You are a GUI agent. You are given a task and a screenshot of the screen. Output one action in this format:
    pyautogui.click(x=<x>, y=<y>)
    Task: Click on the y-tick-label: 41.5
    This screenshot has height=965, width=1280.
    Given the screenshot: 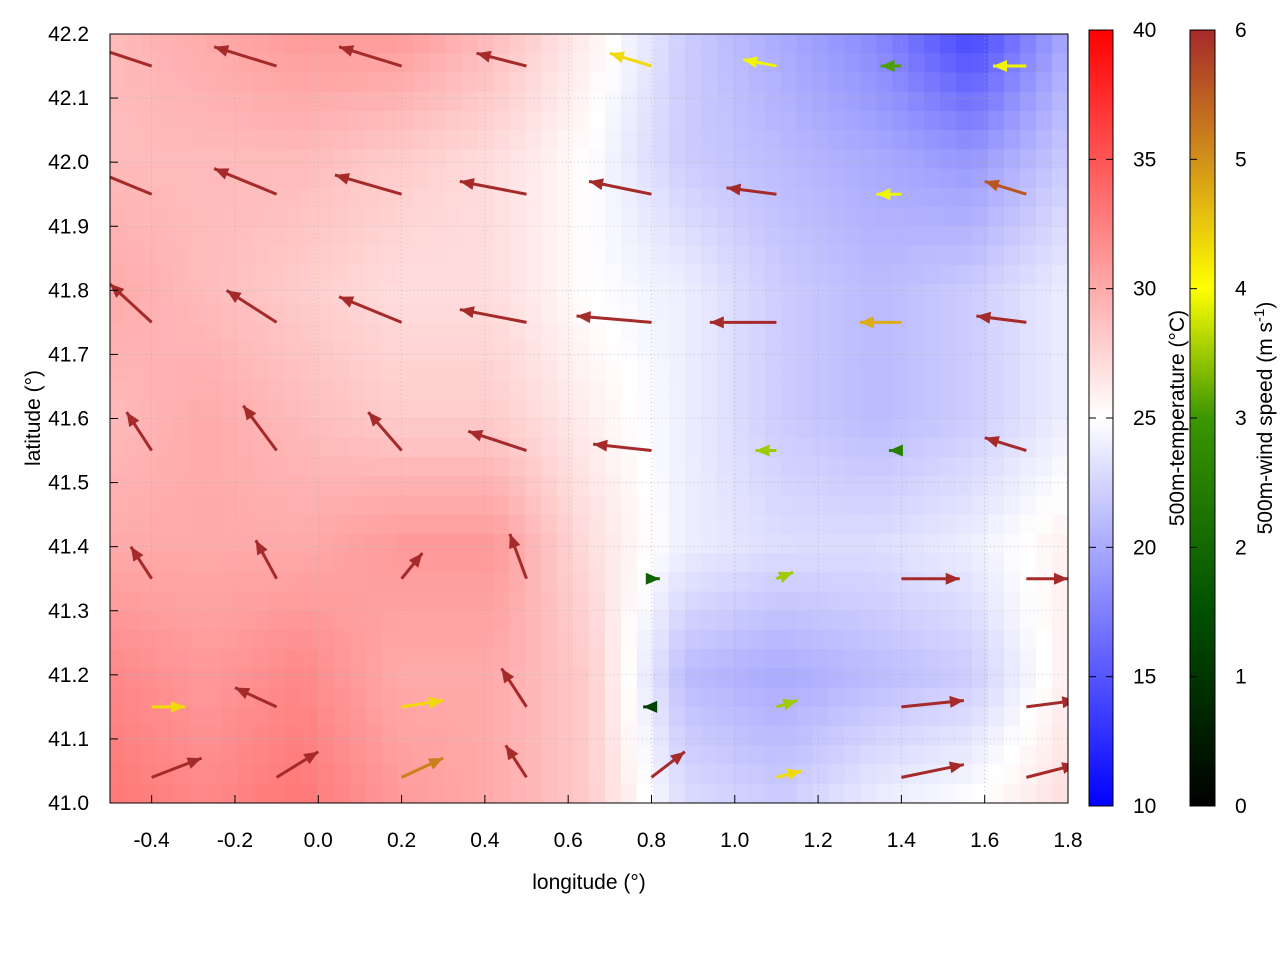 What is the action you would take?
    pyautogui.click(x=68, y=483)
    